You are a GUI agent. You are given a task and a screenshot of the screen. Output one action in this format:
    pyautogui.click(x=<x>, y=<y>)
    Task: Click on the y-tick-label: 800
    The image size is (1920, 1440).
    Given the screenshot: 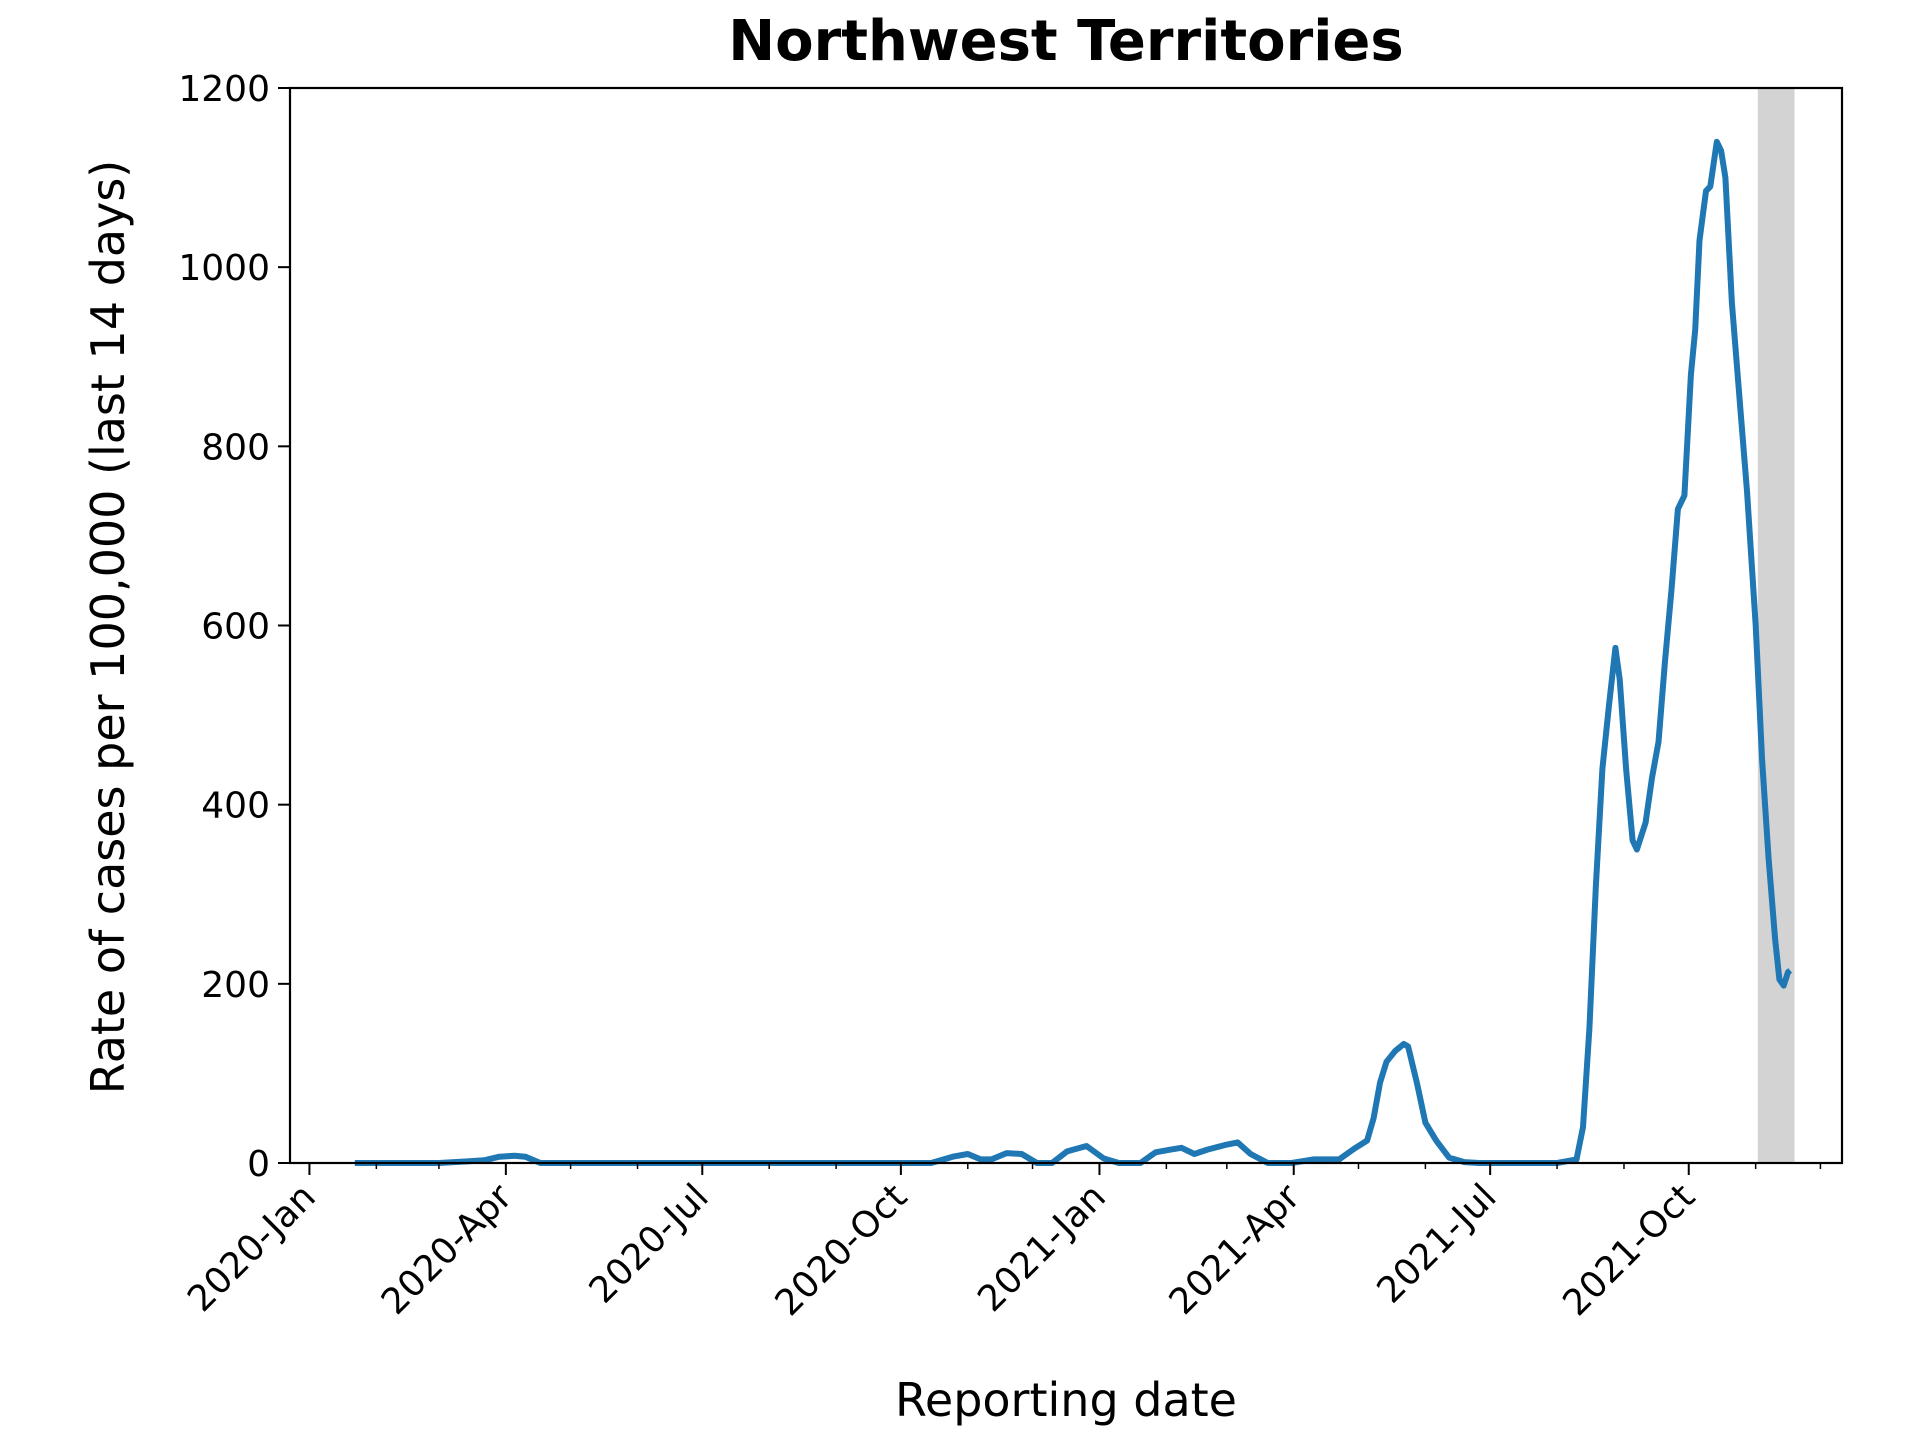 What is the action you would take?
    pyautogui.click(x=235, y=447)
    